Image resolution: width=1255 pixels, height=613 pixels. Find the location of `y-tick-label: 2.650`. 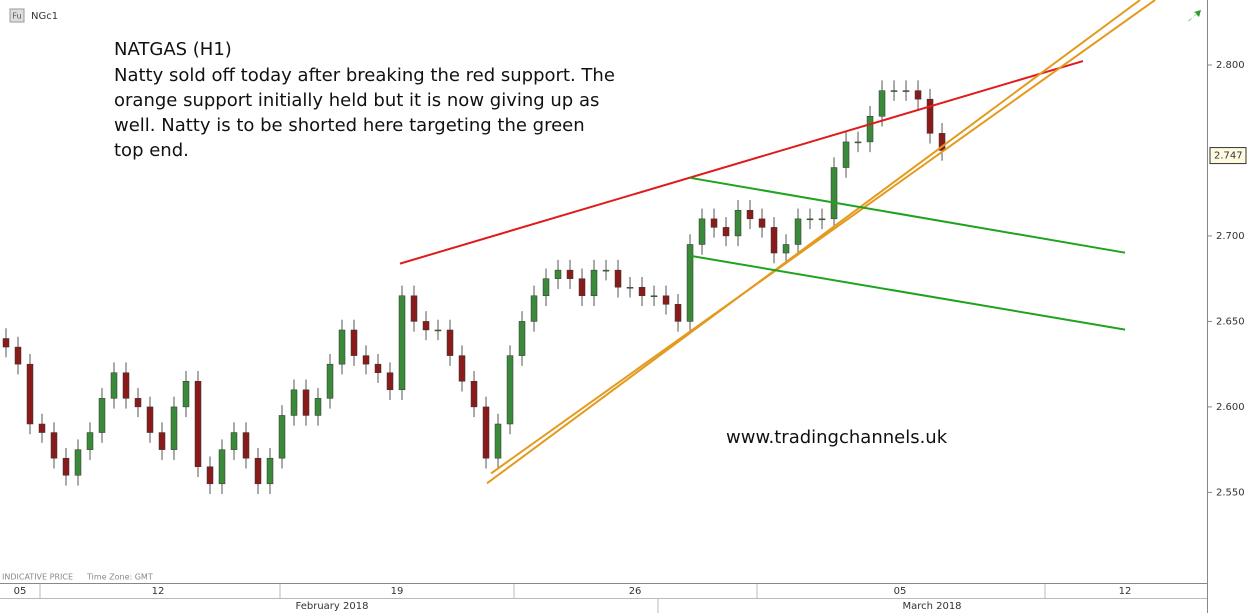

y-tick-label: 2.650 is located at coordinates (1230, 321).